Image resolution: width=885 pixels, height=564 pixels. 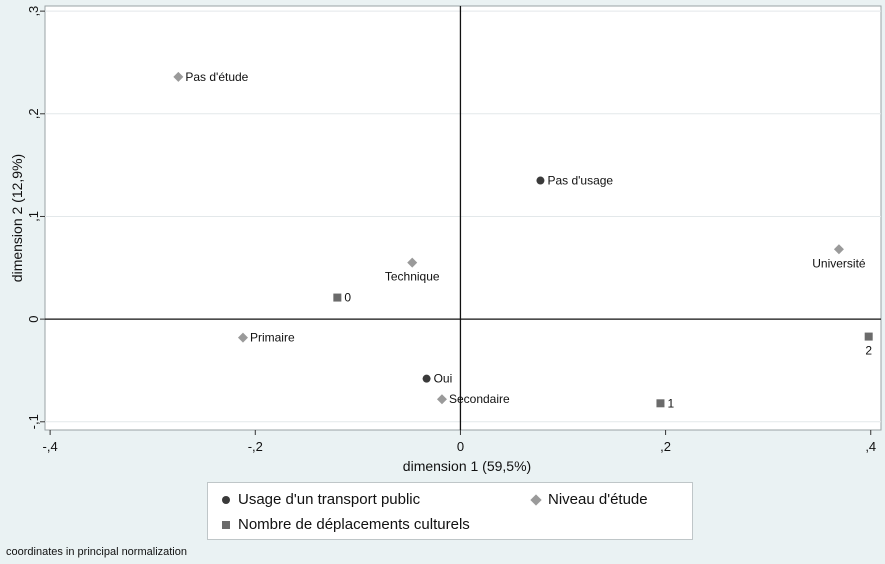 What do you see at coordinates (329, 499) in the screenshot?
I see `legend-label: Usage d'un transport public` at bounding box center [329, 499].